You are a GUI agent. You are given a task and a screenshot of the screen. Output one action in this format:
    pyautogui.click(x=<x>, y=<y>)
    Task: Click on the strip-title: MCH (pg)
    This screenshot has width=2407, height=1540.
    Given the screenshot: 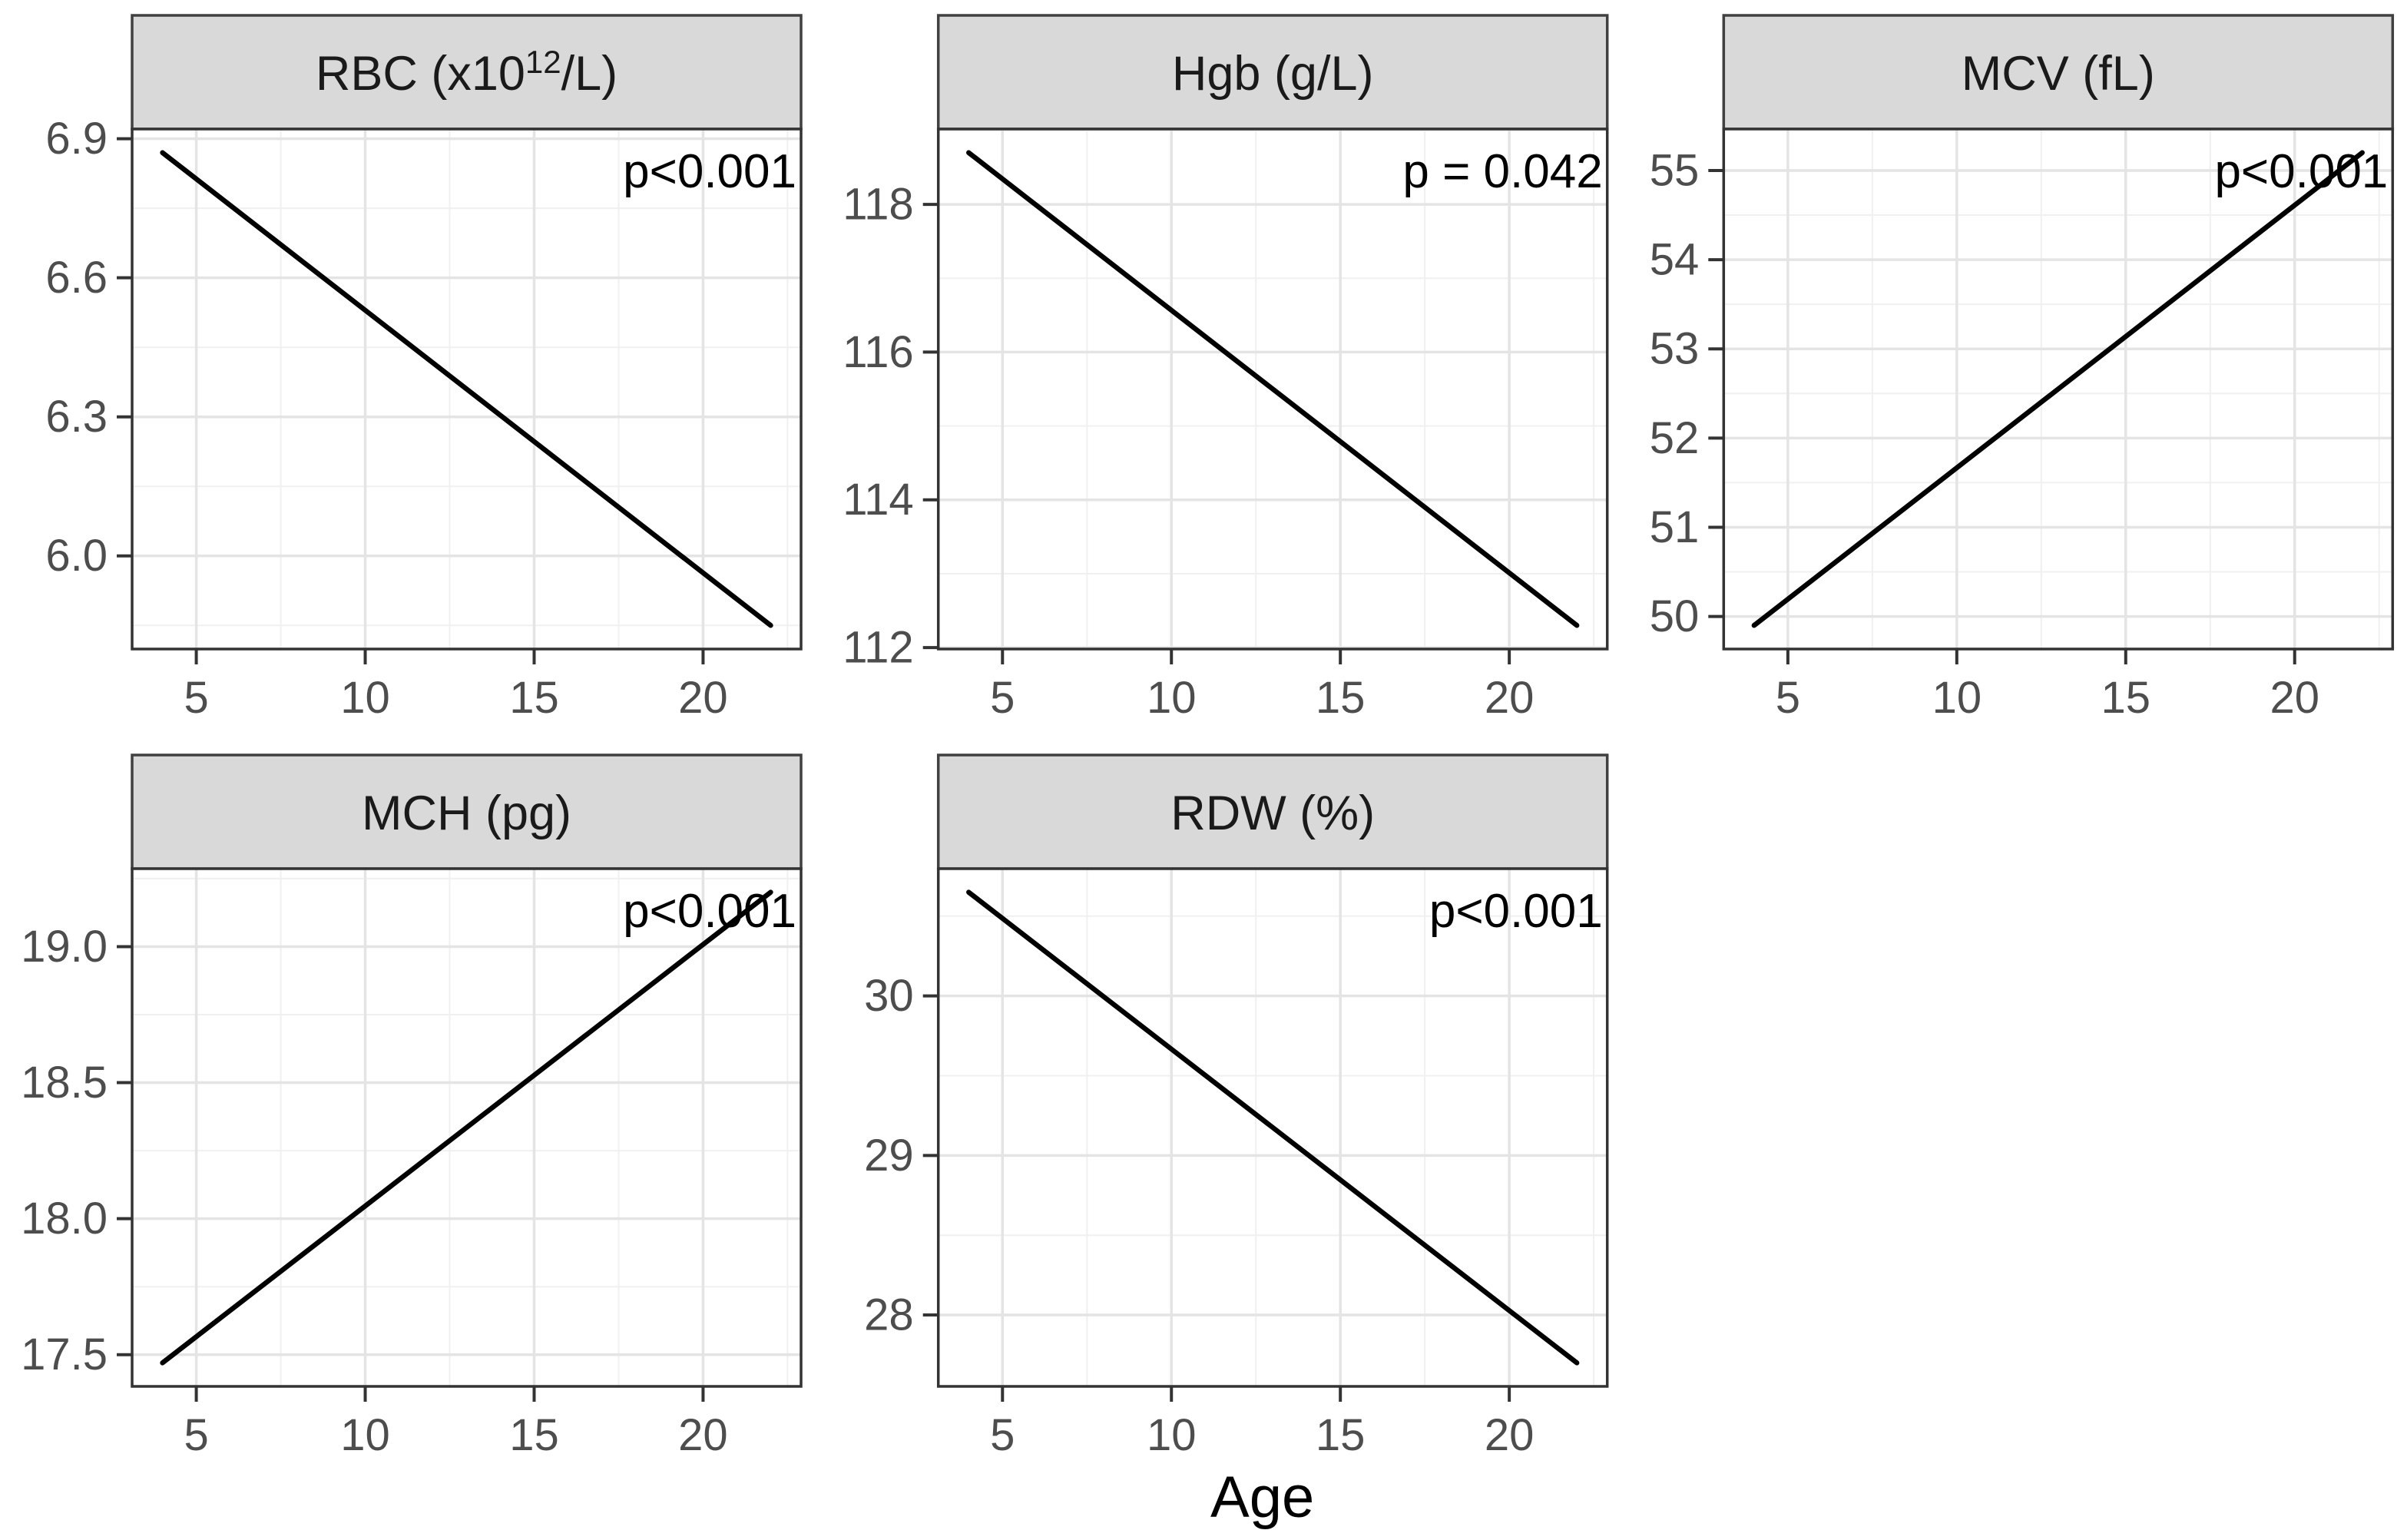 What is the action you would take?
    pyautogui.click(x=467, y=813)
    